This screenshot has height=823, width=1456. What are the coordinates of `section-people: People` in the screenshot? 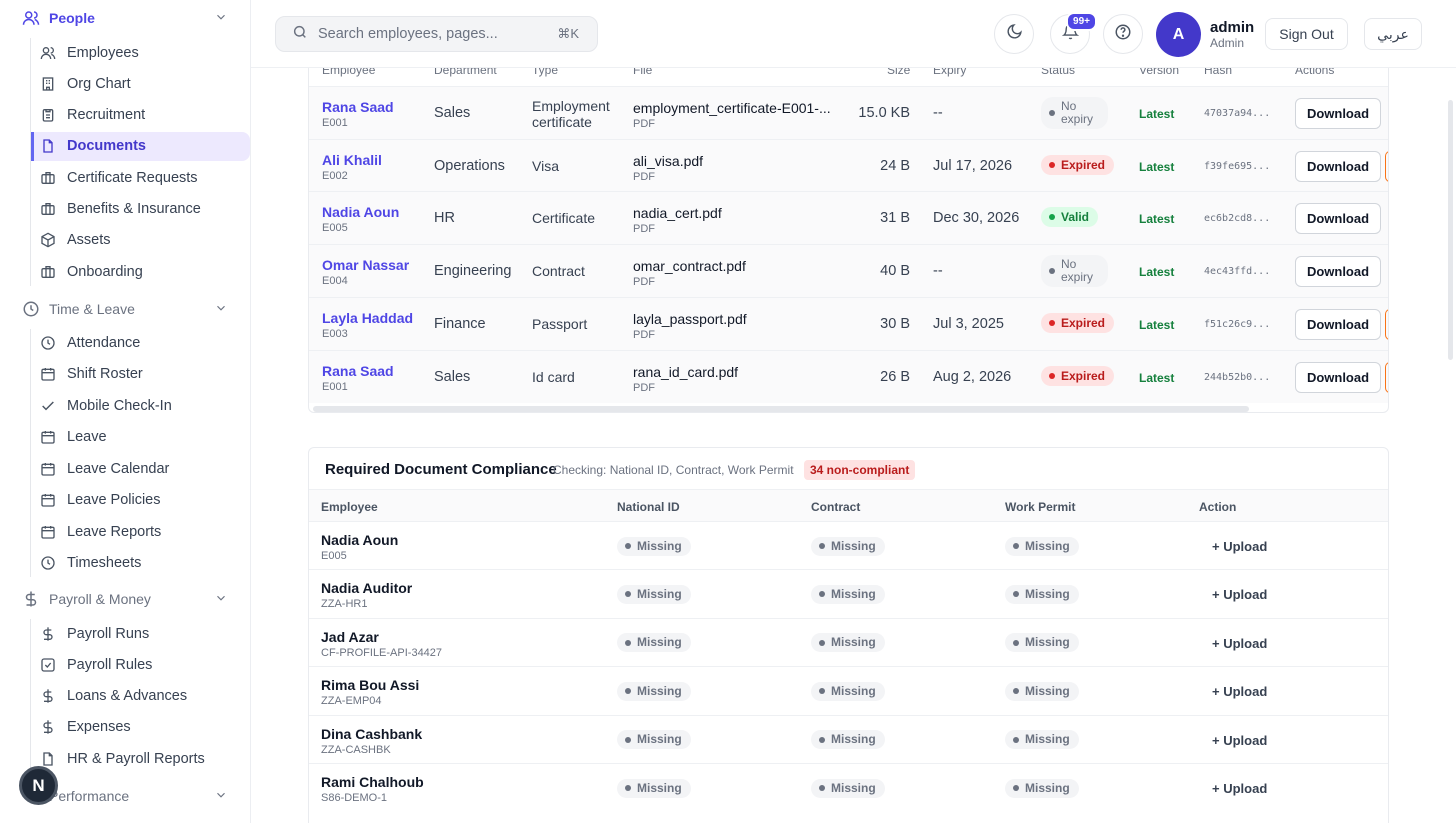 It's located at (127, 18).